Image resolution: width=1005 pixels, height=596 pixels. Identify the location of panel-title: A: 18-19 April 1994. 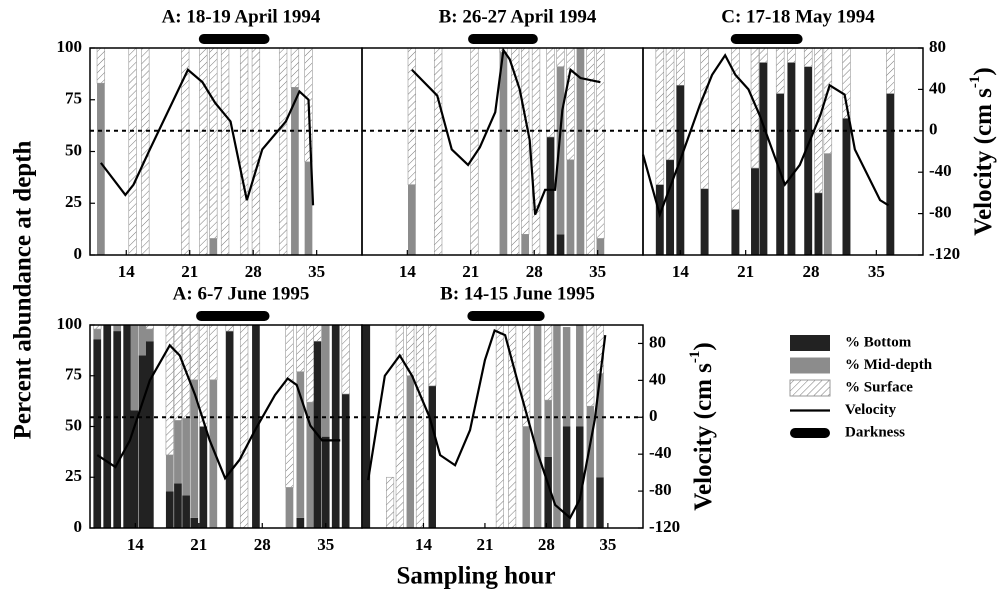
(241, 16).